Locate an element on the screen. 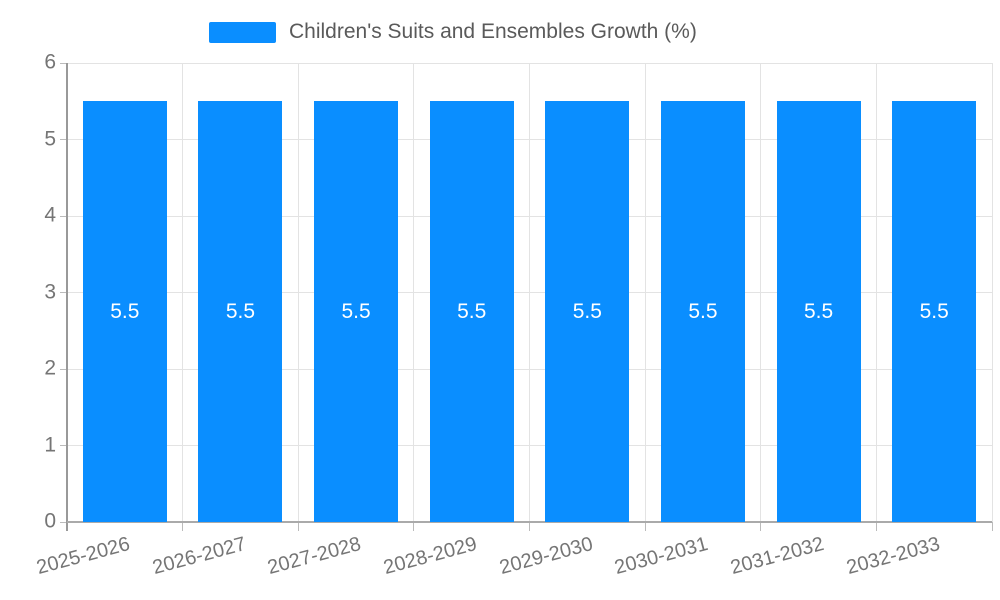 The width and height of the screenshot is (1000, 600). y-axis-tick-label: 6 is located at coordinates (50, 62).